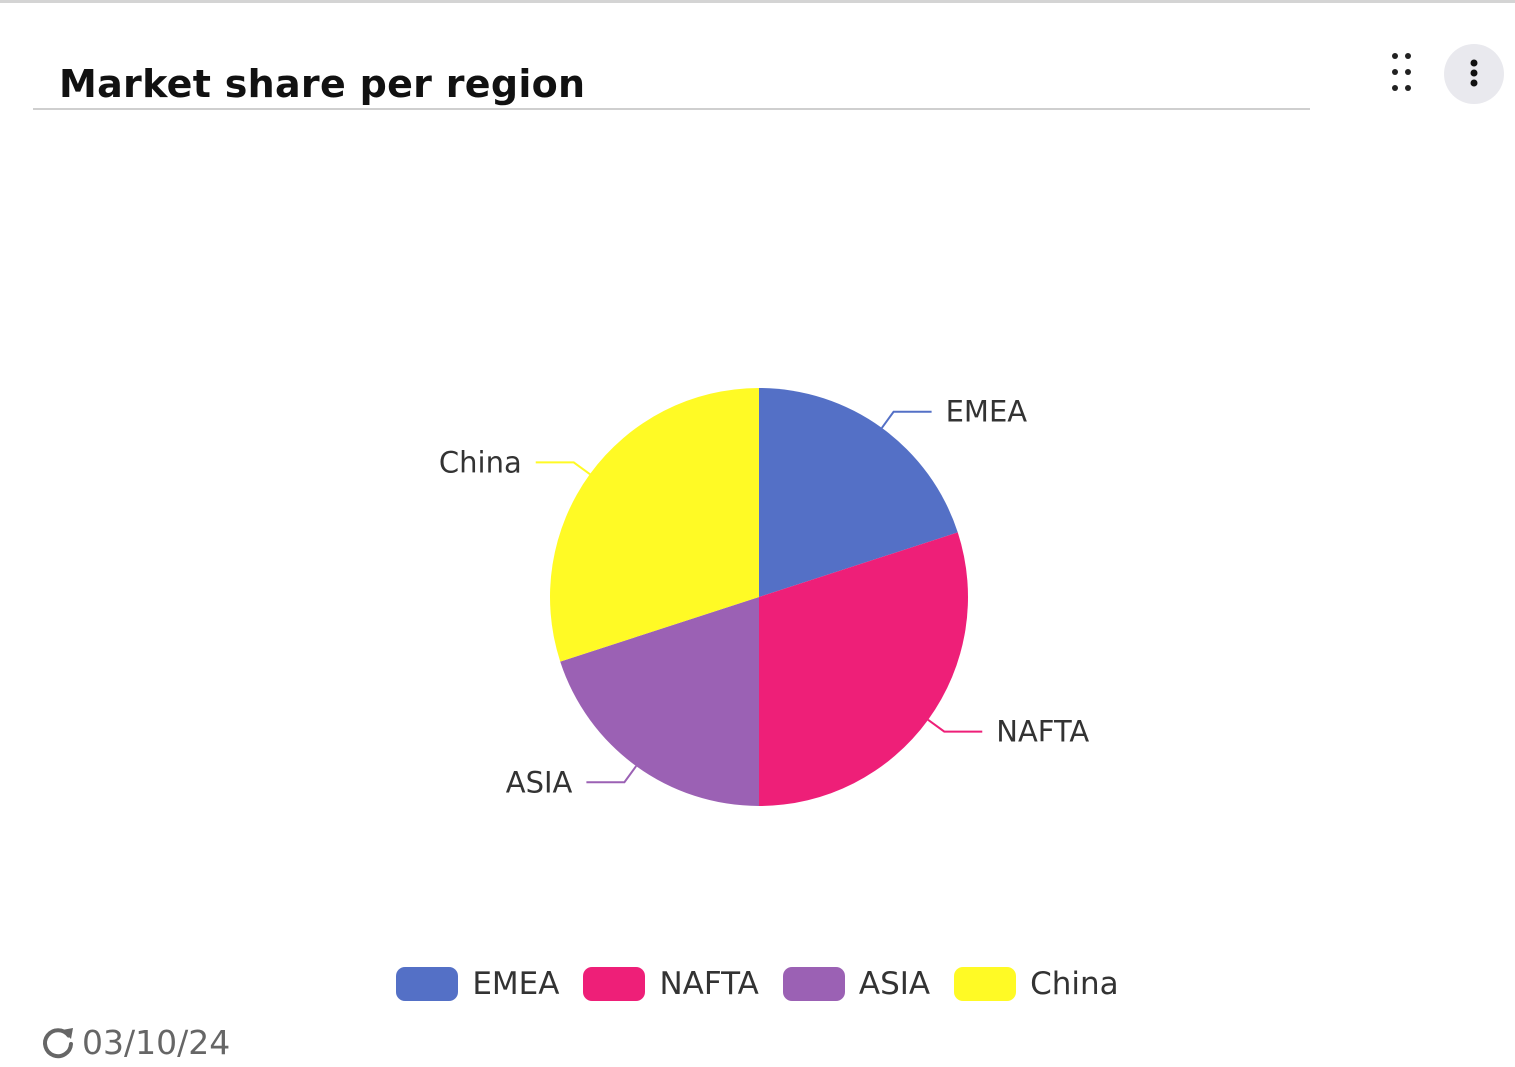 The image size is (1515, 1067). What do you see at coordinates (516, 984) in the screenshot?
I see `legend-label-emea: EMEA` at bounding box center [516, 984].